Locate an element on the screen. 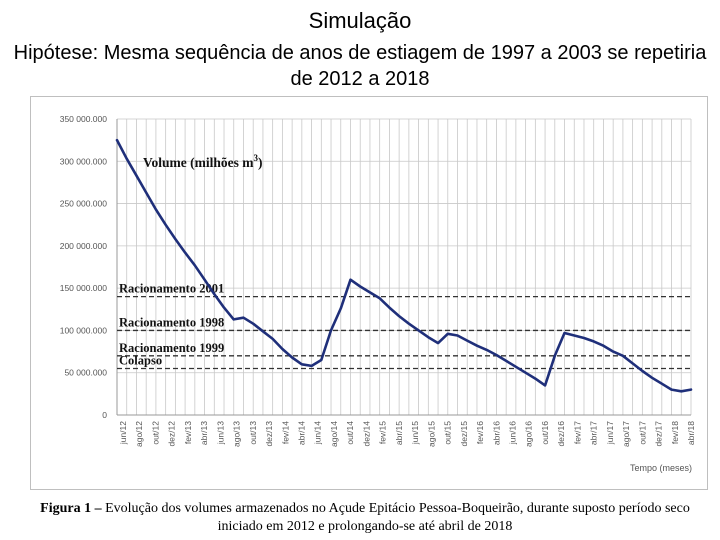 The width and height of the screenshot is (720, 540). threshold-label: Racionamento 1999 is located at coordinates (171, 348).